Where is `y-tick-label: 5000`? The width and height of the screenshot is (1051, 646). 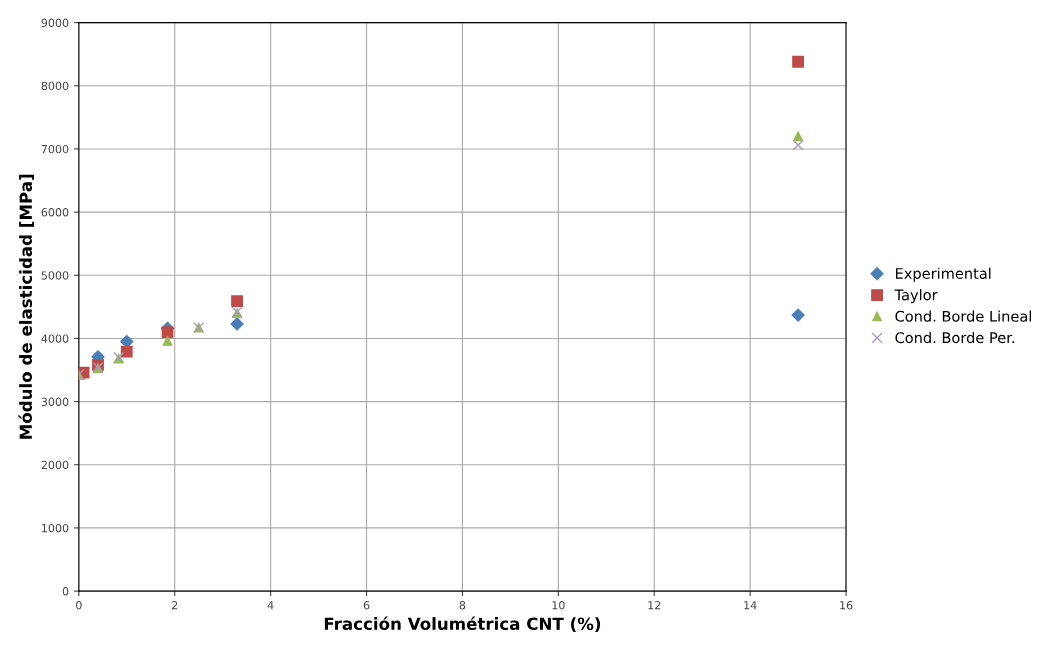
y-tick-label: 5000 is located at coordinates (55, 275).